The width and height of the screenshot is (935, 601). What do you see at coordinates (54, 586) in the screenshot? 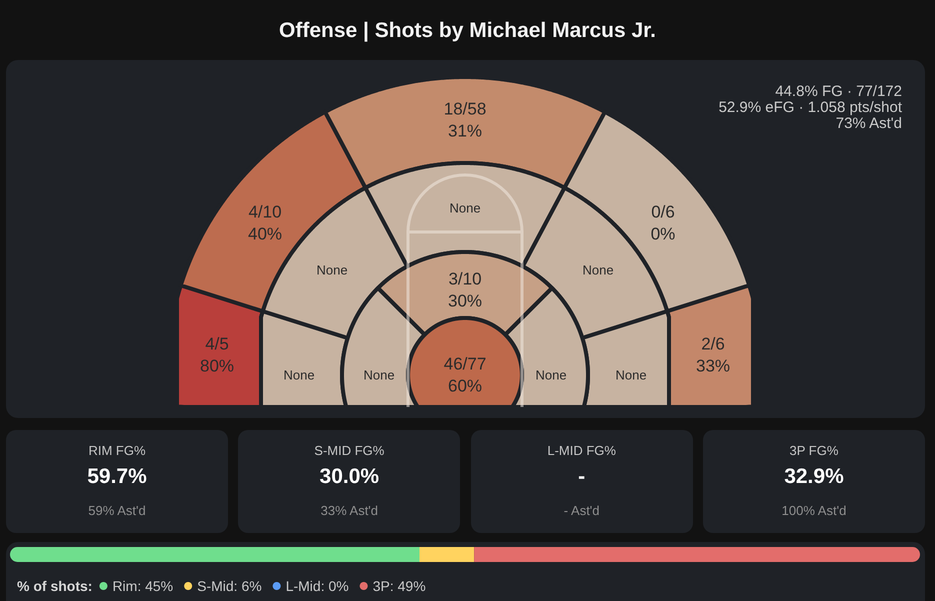
I see `legend-title: % of shots:` at bounding box center [54, 586].